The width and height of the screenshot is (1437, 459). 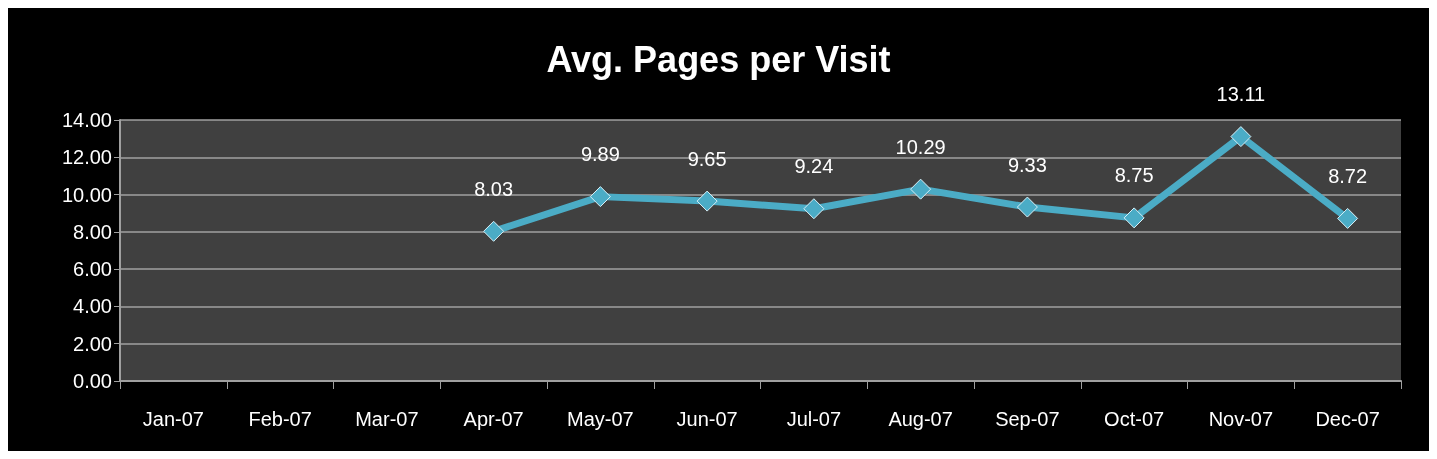 I want to click on y-tick-label: 12.00, so click(x=86, y=157).